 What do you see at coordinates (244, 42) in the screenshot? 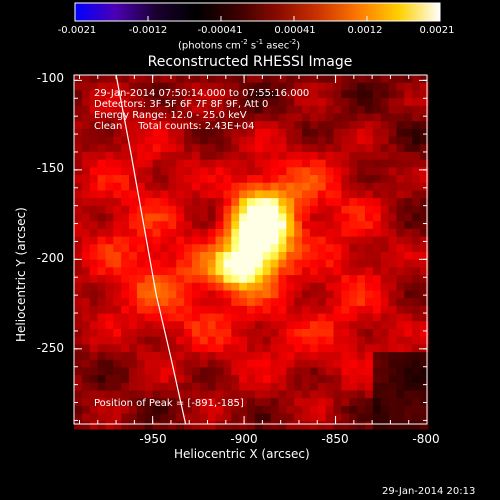
I see `colorbar-unit-exponent: -2` at bounding box center [244, 42].